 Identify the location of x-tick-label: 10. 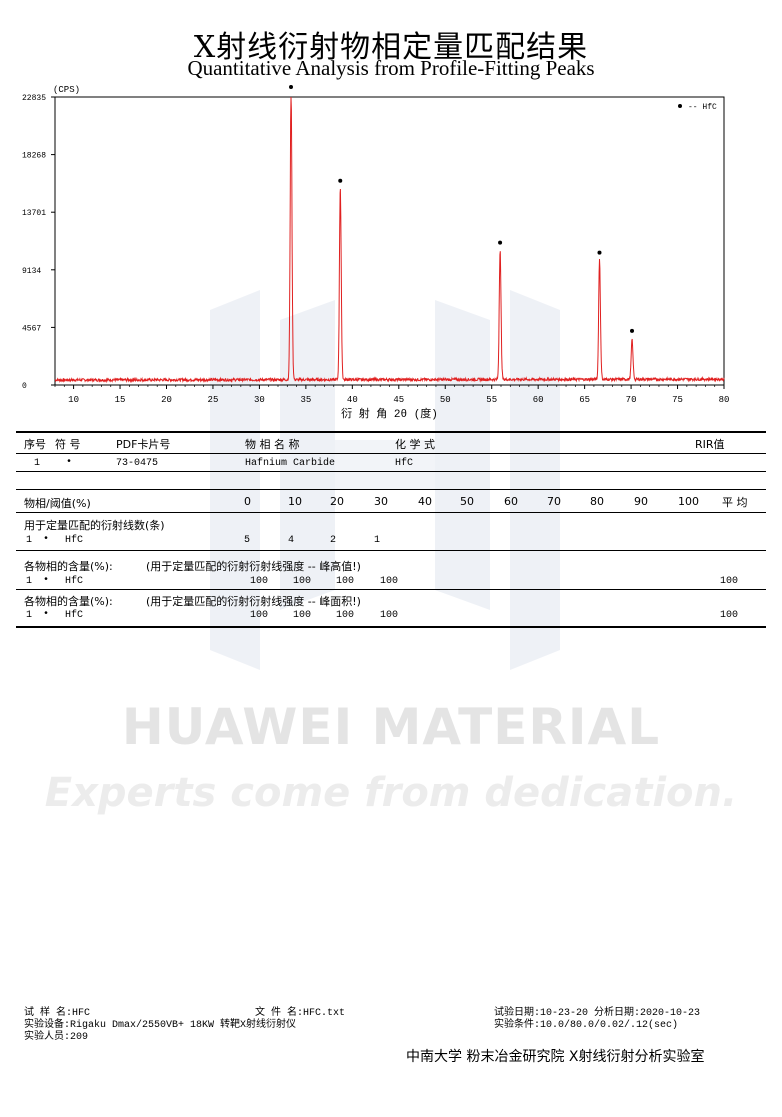
(73, 400).